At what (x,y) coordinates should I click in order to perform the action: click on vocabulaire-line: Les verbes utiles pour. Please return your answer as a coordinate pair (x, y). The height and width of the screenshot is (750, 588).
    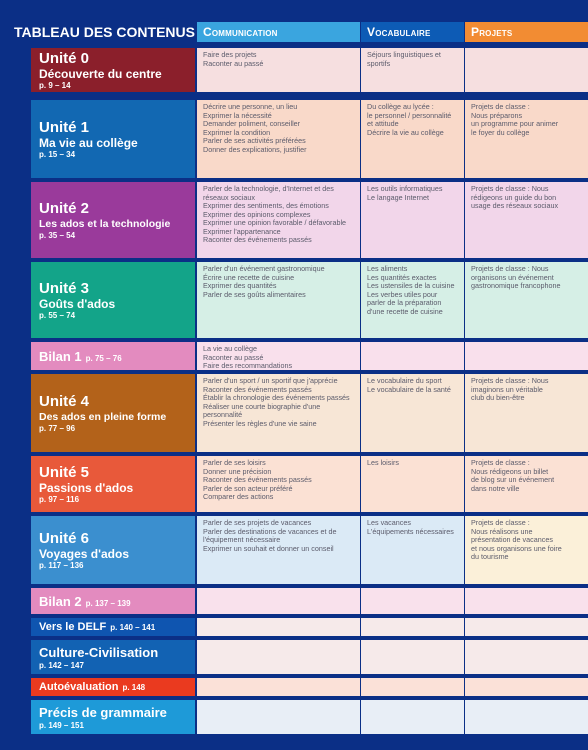
    Looking at the image, I should click on (402, 294).